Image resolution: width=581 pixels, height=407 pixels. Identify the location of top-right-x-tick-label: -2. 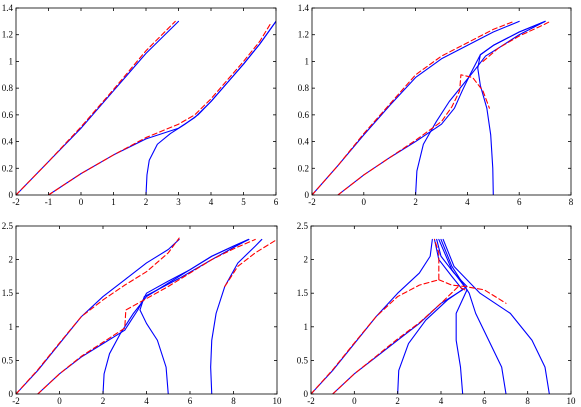
(312, 202).